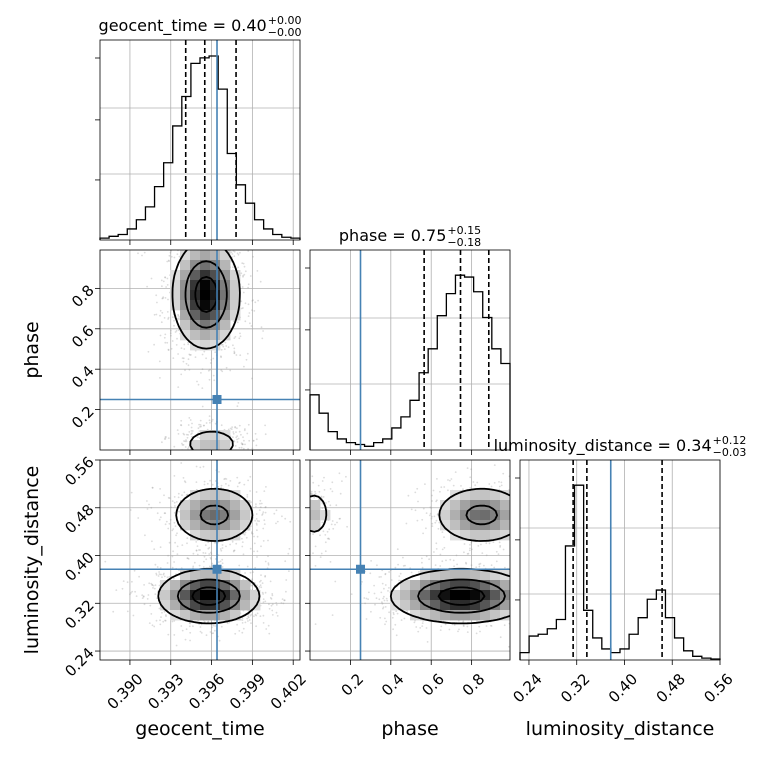  Describe the element at coordinates (217, 569) in the screenshot. I see `truth-marker` at that location.